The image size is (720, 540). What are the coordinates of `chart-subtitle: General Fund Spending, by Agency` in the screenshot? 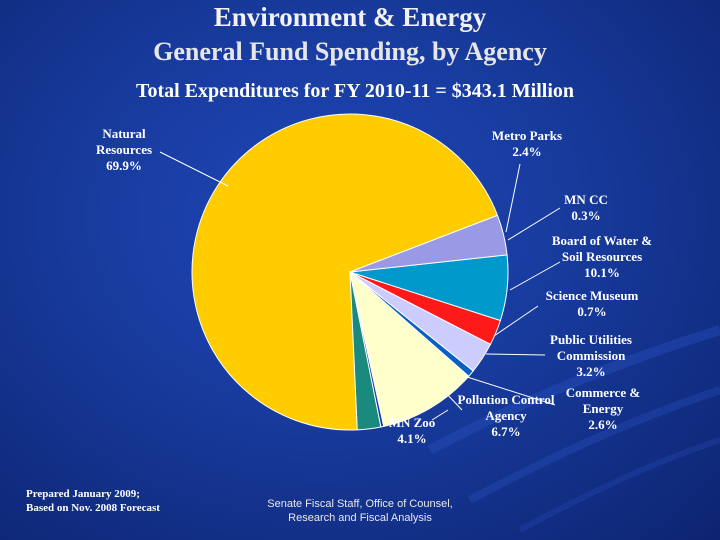 It's located at (350, 51).